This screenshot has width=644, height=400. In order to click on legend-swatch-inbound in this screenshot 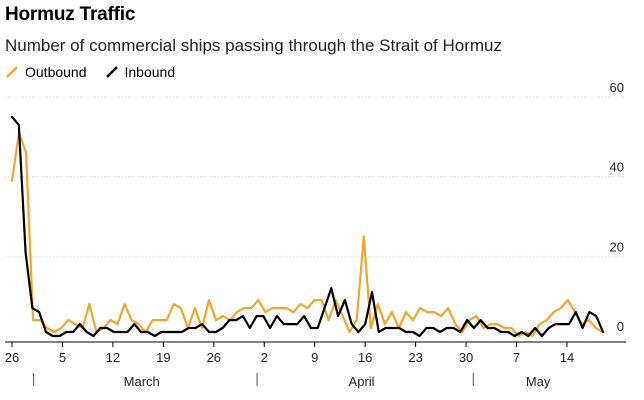, I will do `click(111, 72)`.